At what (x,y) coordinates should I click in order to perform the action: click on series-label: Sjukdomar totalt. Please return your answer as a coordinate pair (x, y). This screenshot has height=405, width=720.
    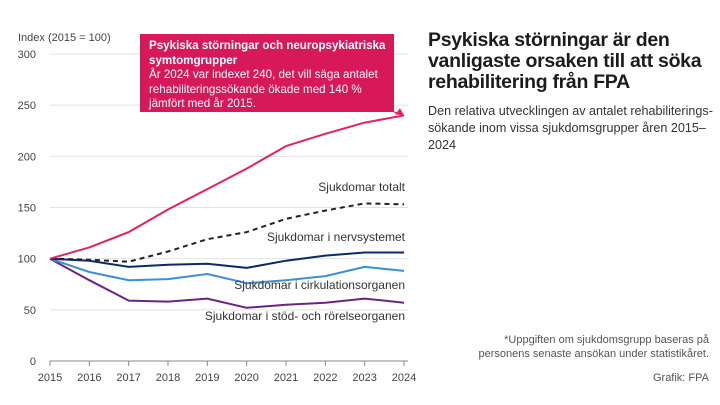
    Looking at the image, I should click on (361, 187).